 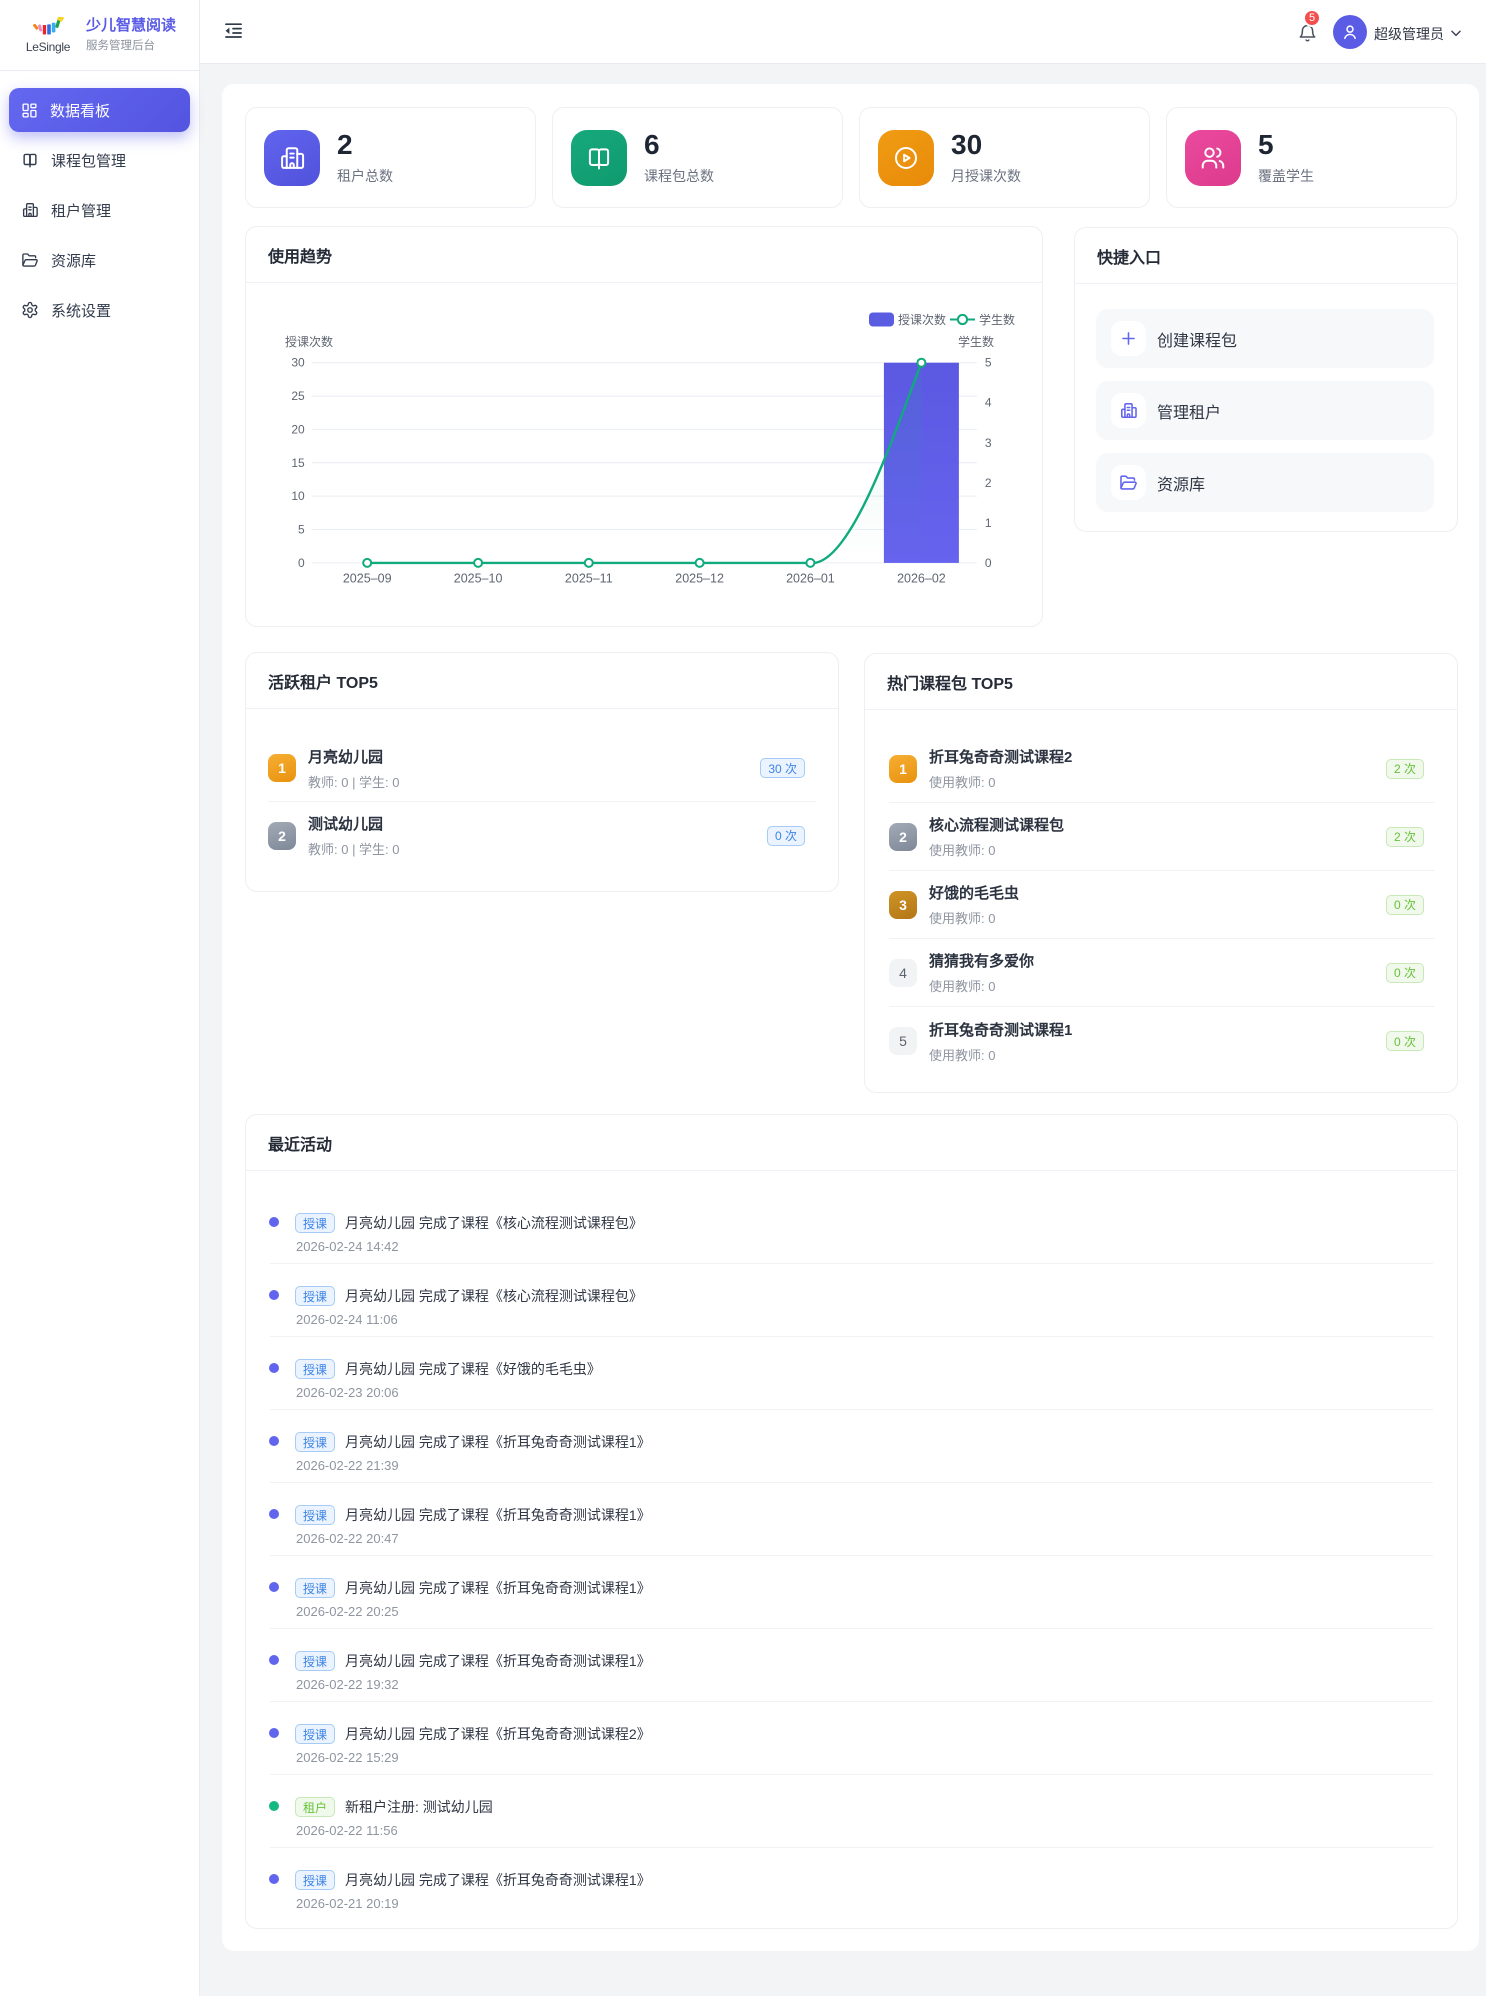 What do you see at coordinates (478, 579) in the screenshot?
I see `svg-text: 2025–10` at bounding box center [478, 579].